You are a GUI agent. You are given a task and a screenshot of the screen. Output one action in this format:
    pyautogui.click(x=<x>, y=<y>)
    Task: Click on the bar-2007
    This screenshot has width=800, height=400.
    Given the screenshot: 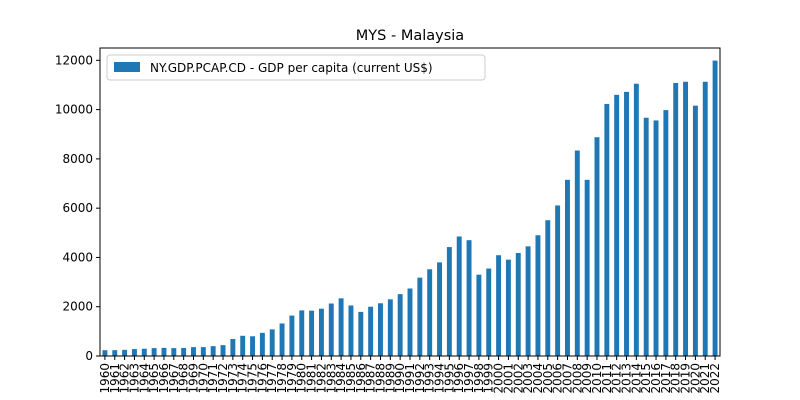 What is the action you would take?
    pyautogui.click(x=567, y=267)
    